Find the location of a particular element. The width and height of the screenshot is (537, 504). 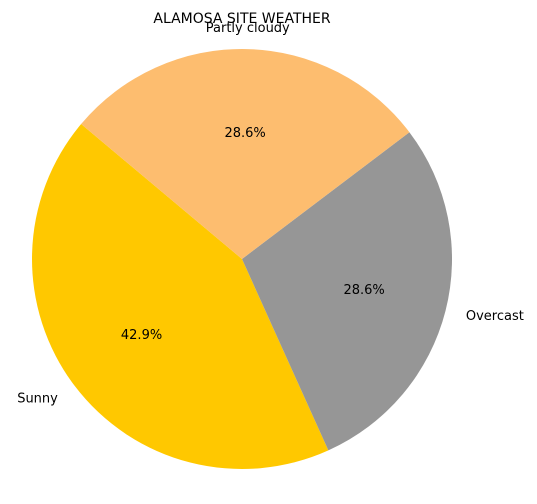

slice-label-sunny: Sunny is located at coordinates (37, 398).